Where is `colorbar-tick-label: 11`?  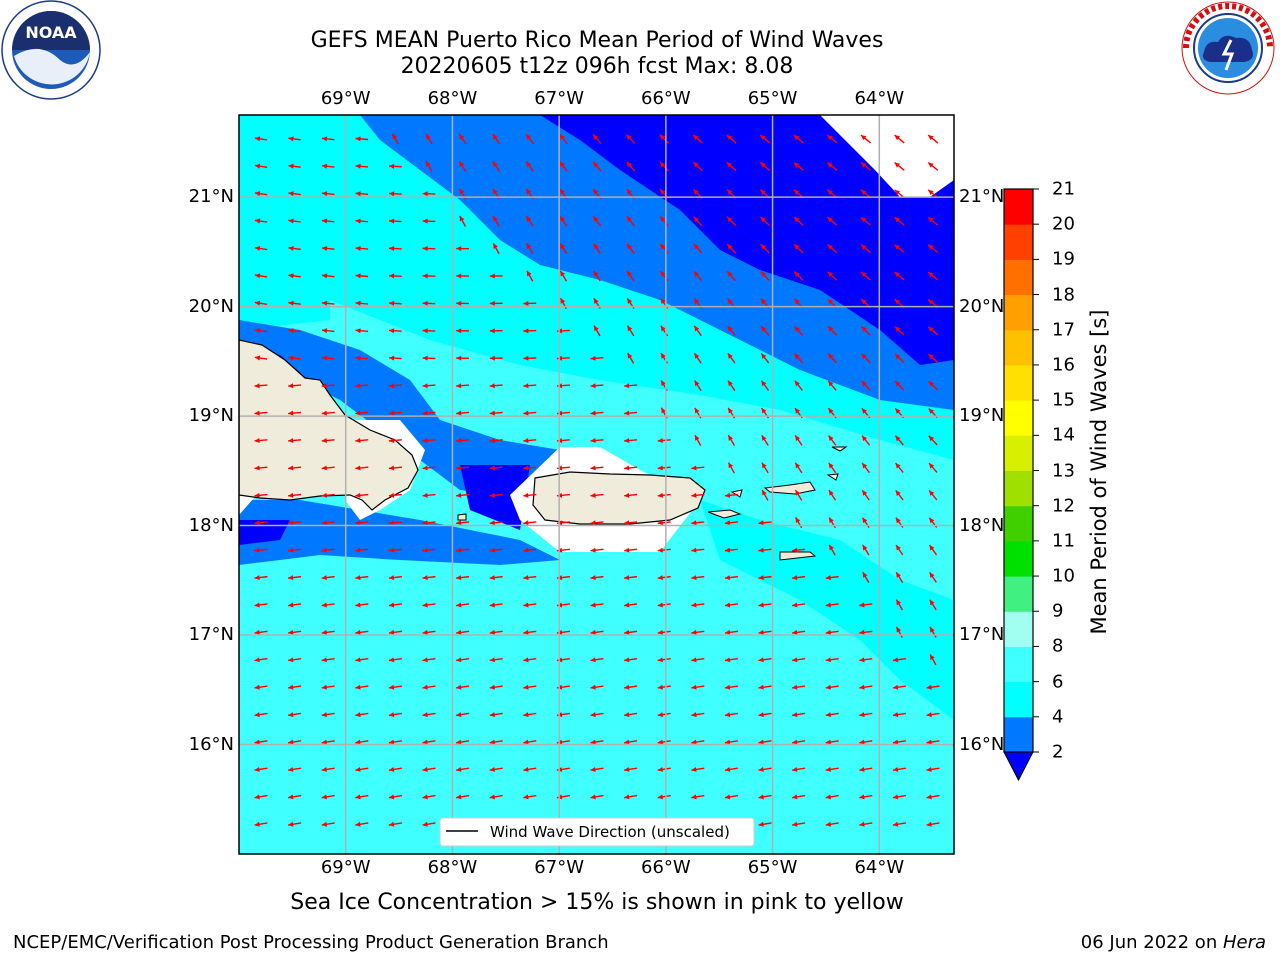 colorbar-tick-label: 11 is located at coordinates (1063, 541).